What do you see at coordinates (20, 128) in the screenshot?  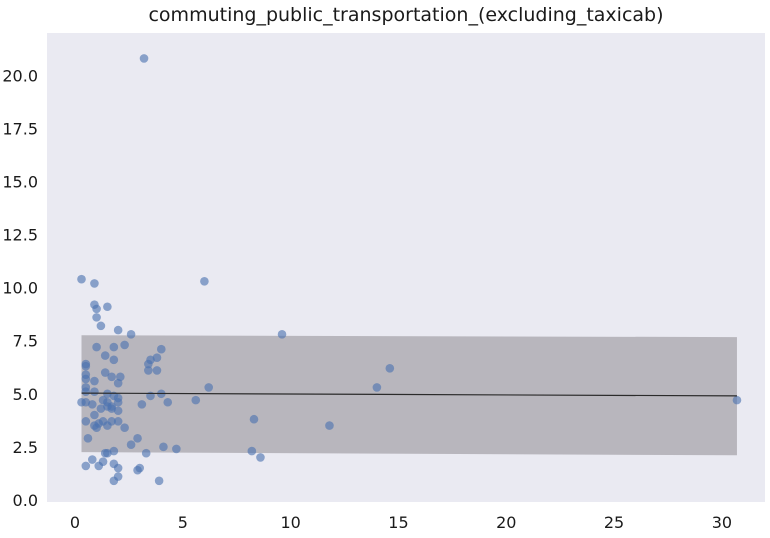 I see `y-tick-label: 17.5` at bounding box center [20, 128].